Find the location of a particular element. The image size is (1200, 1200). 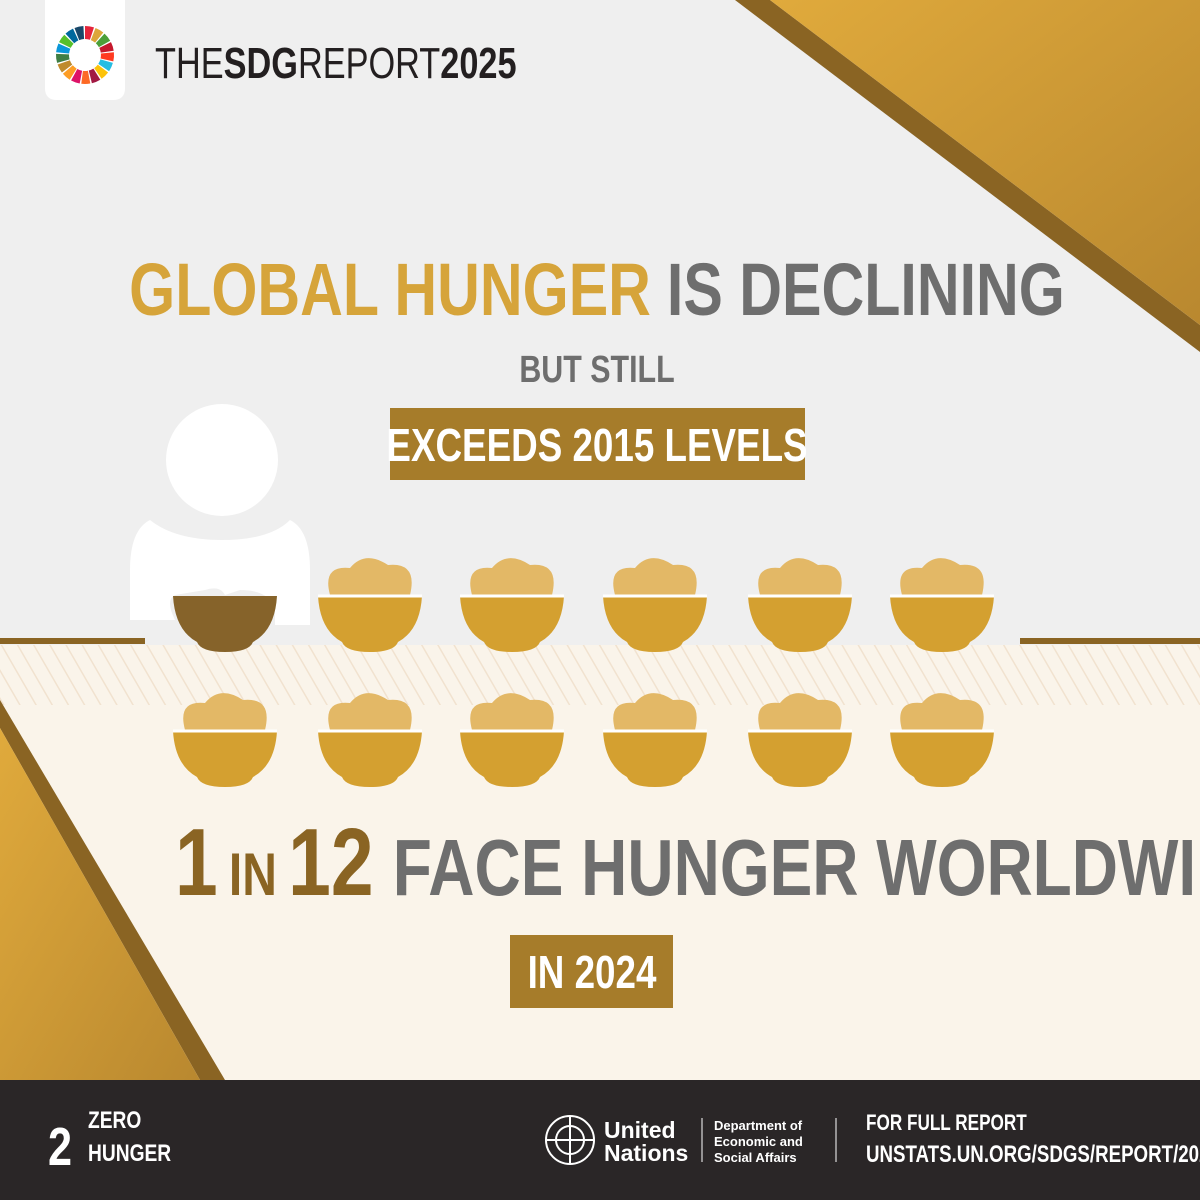

stat-twelve: 12 is located at coordinates (330, 862).